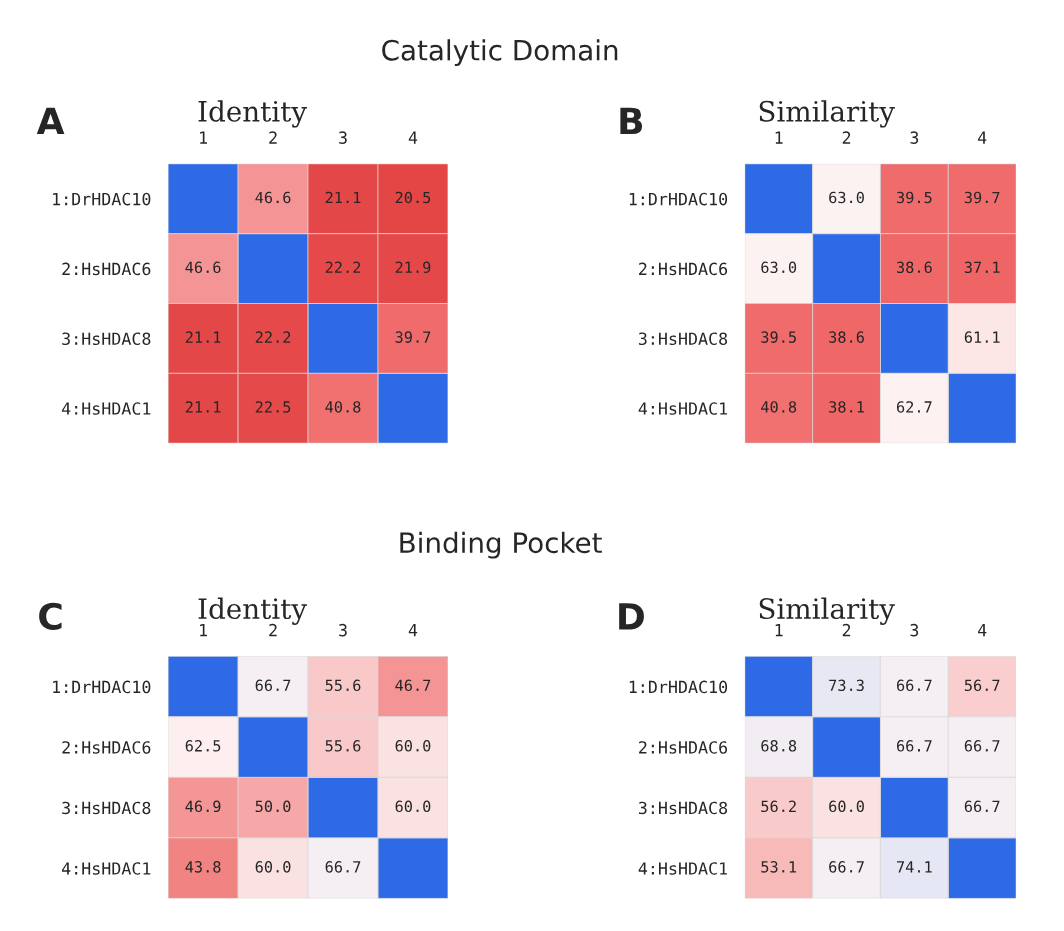 The height and width of the screenshot is (931, 1064). I want to click on data-label: 38.1, so click(846, 407).